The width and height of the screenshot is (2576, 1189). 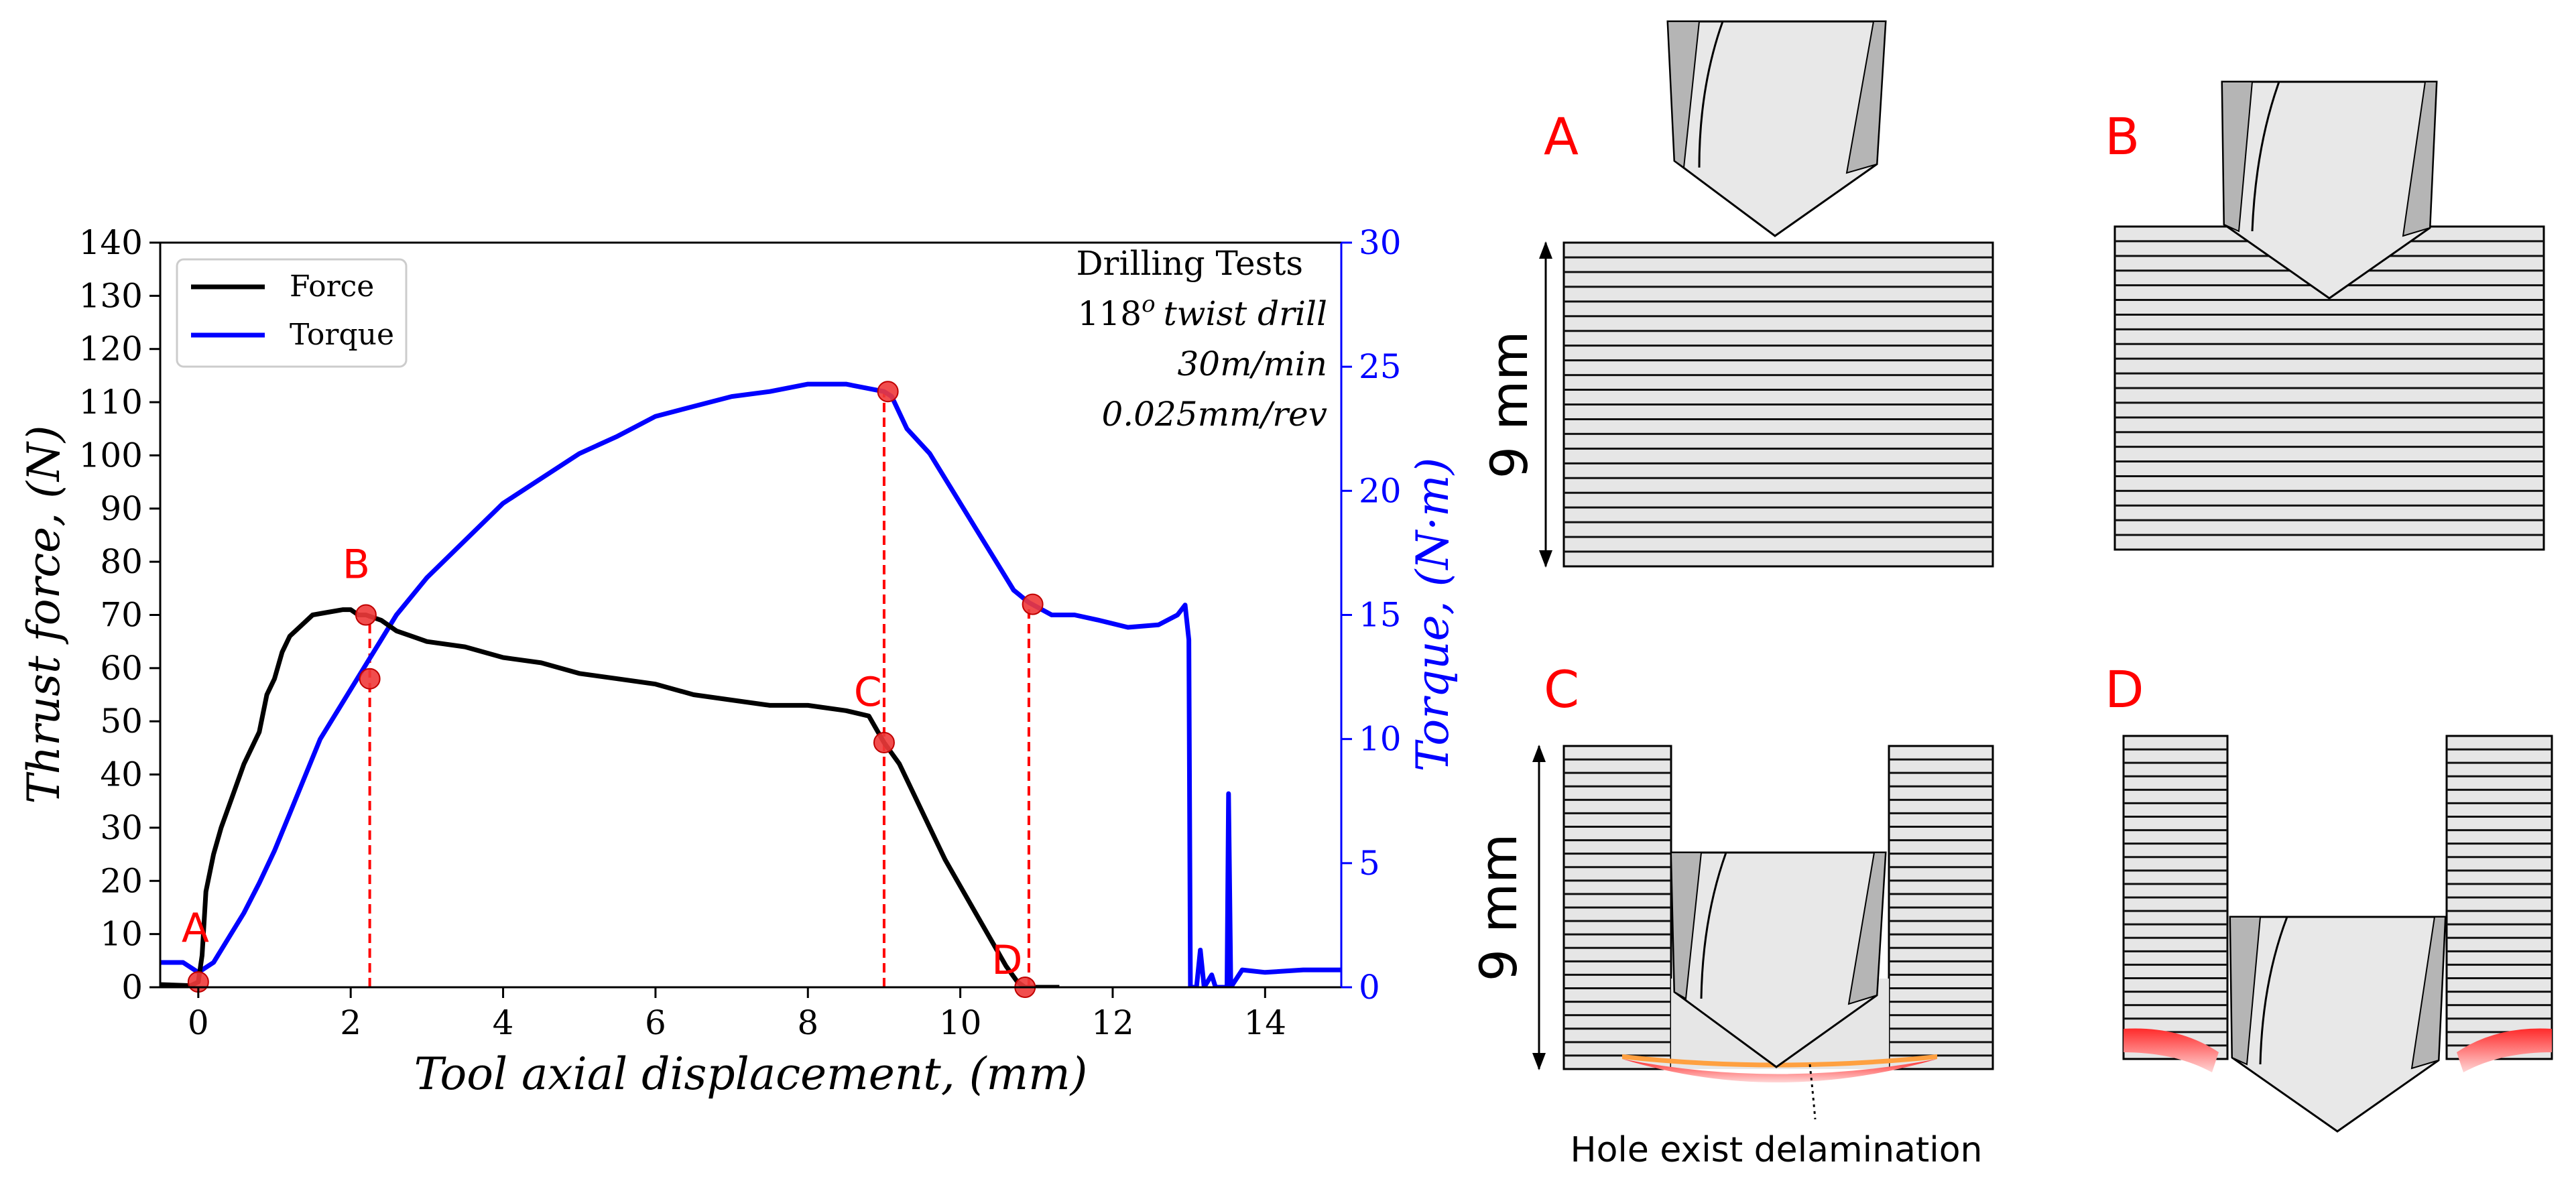 I want to click on y2-axis-label: Torque, (N·m), so click(x=1433, y=615).